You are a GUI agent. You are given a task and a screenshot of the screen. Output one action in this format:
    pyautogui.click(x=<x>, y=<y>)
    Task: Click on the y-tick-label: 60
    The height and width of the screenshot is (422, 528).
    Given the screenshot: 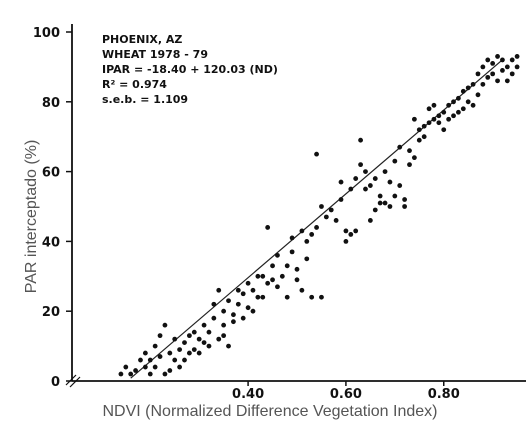 What is the action you would take?
    pyautogui.click(x=51, y=173)
    